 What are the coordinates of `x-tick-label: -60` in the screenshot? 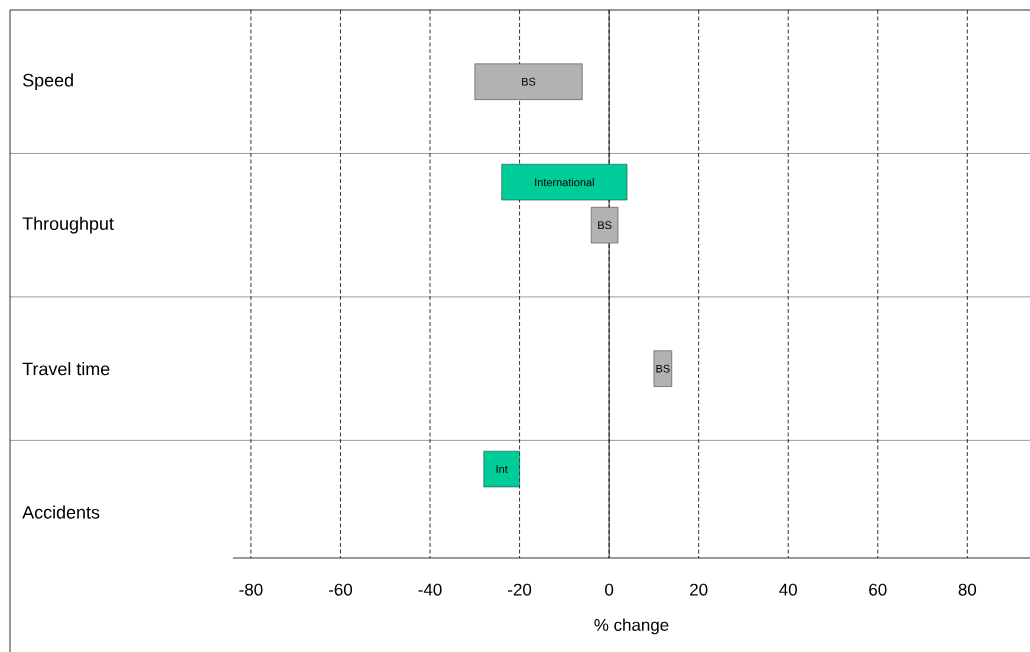 It's located at (340, 589).